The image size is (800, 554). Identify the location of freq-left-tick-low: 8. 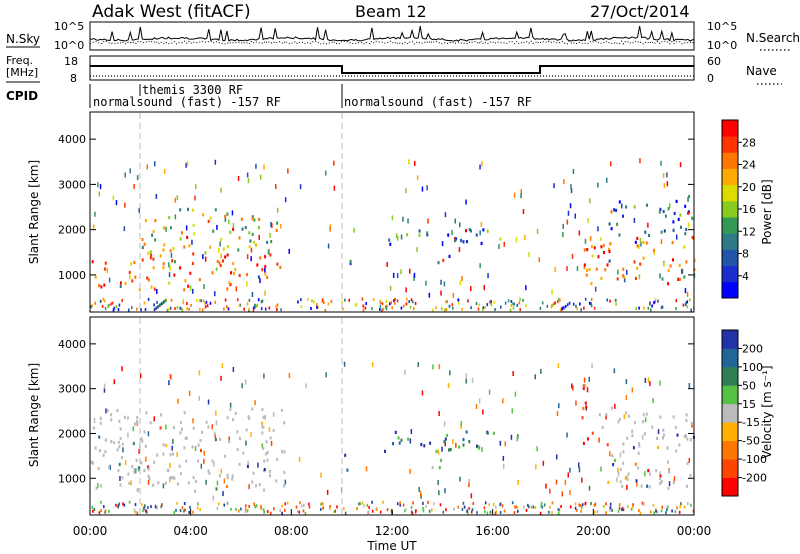
(73, 78).